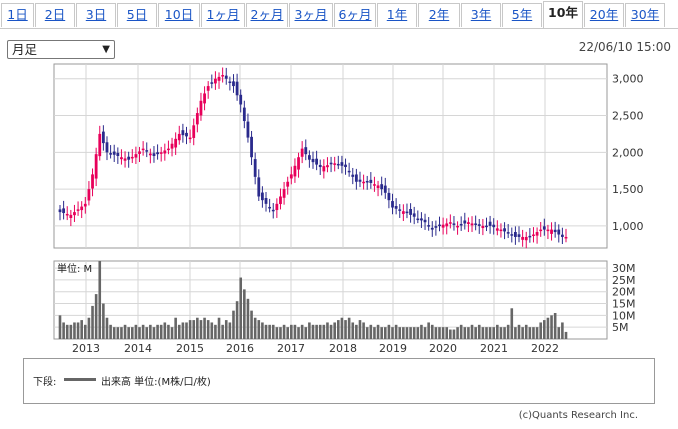 This screenshot has height=429, width=678. I want to click on legend-box: 下段: 出来高 単位:(M株/口/枚), so click(339, 381).